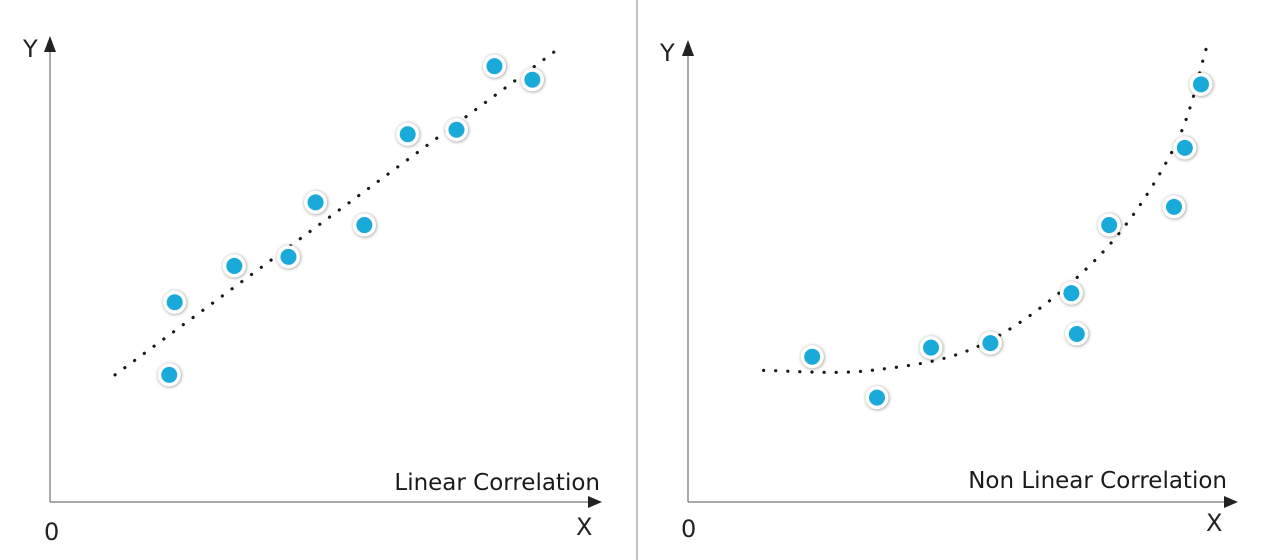  I want to click on chart-title: Linear Correlation, so click(497, 483).